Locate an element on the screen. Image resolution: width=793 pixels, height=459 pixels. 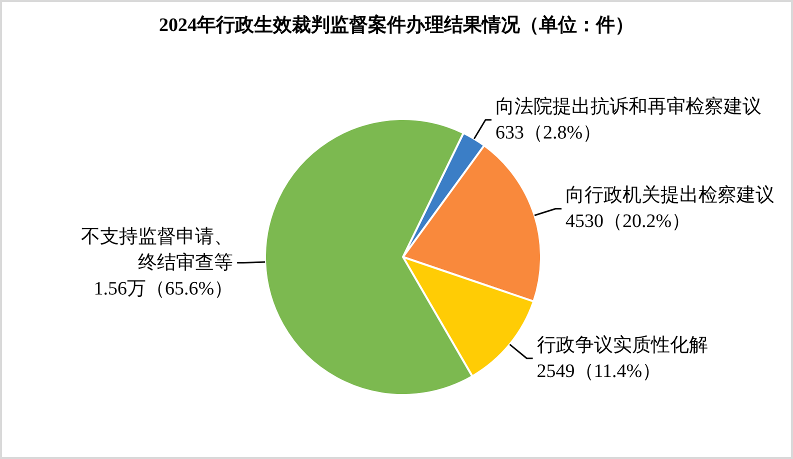
data-label: 1.56万（65.6%） is located at coordinates (164, 289).